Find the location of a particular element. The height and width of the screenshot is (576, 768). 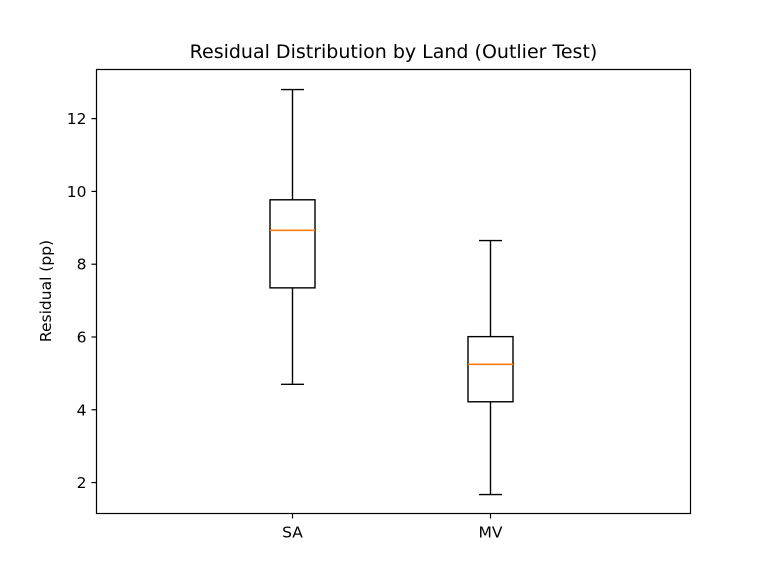

y-tick-label: 4 is located at coordinates (82, 410).